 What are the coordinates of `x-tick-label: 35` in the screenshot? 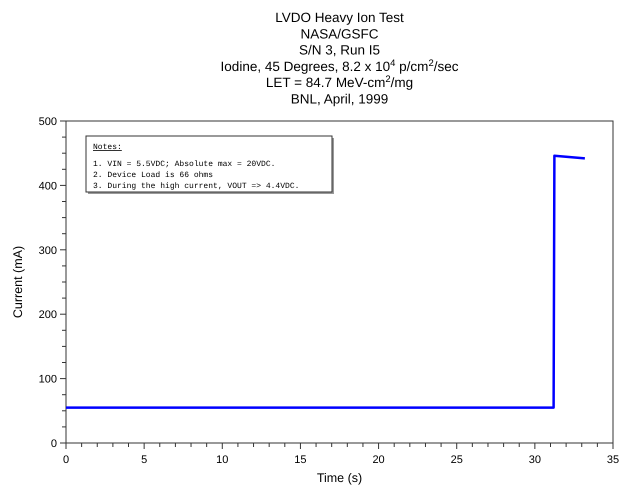 It's located at (613, 460).